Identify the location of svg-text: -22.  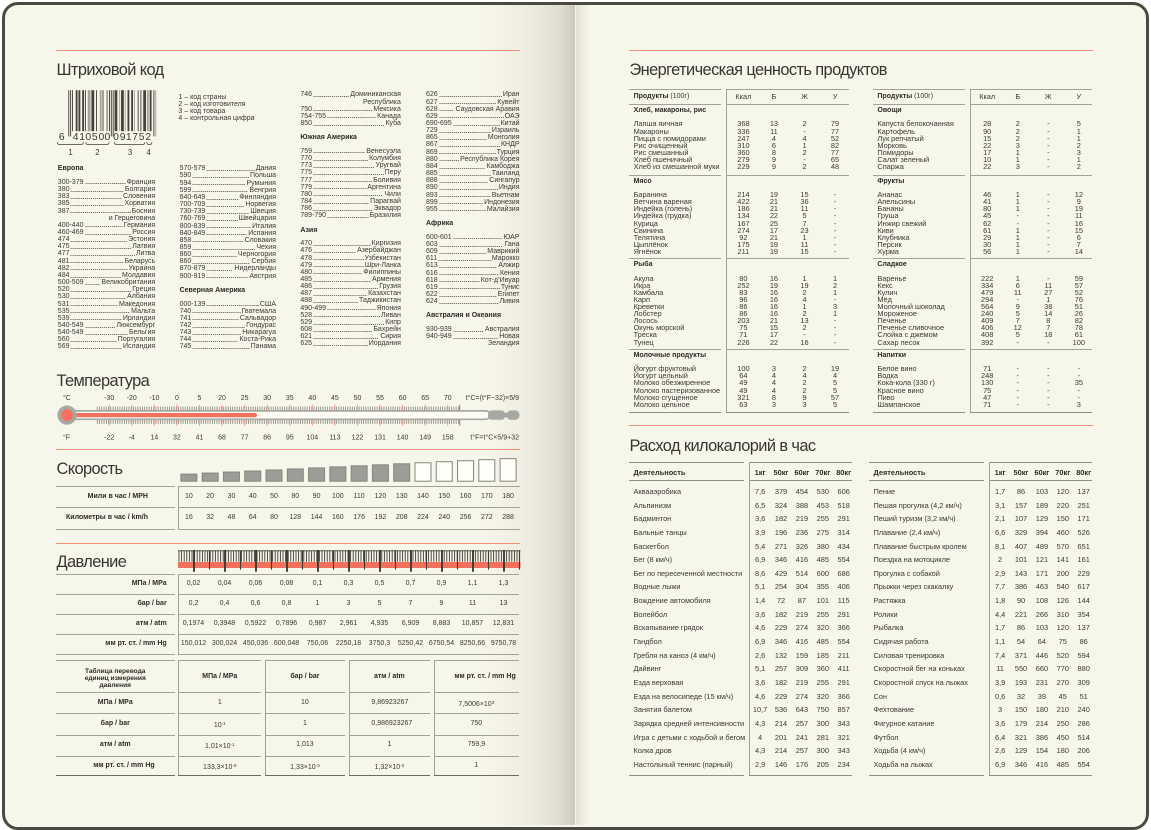
(109, 437).